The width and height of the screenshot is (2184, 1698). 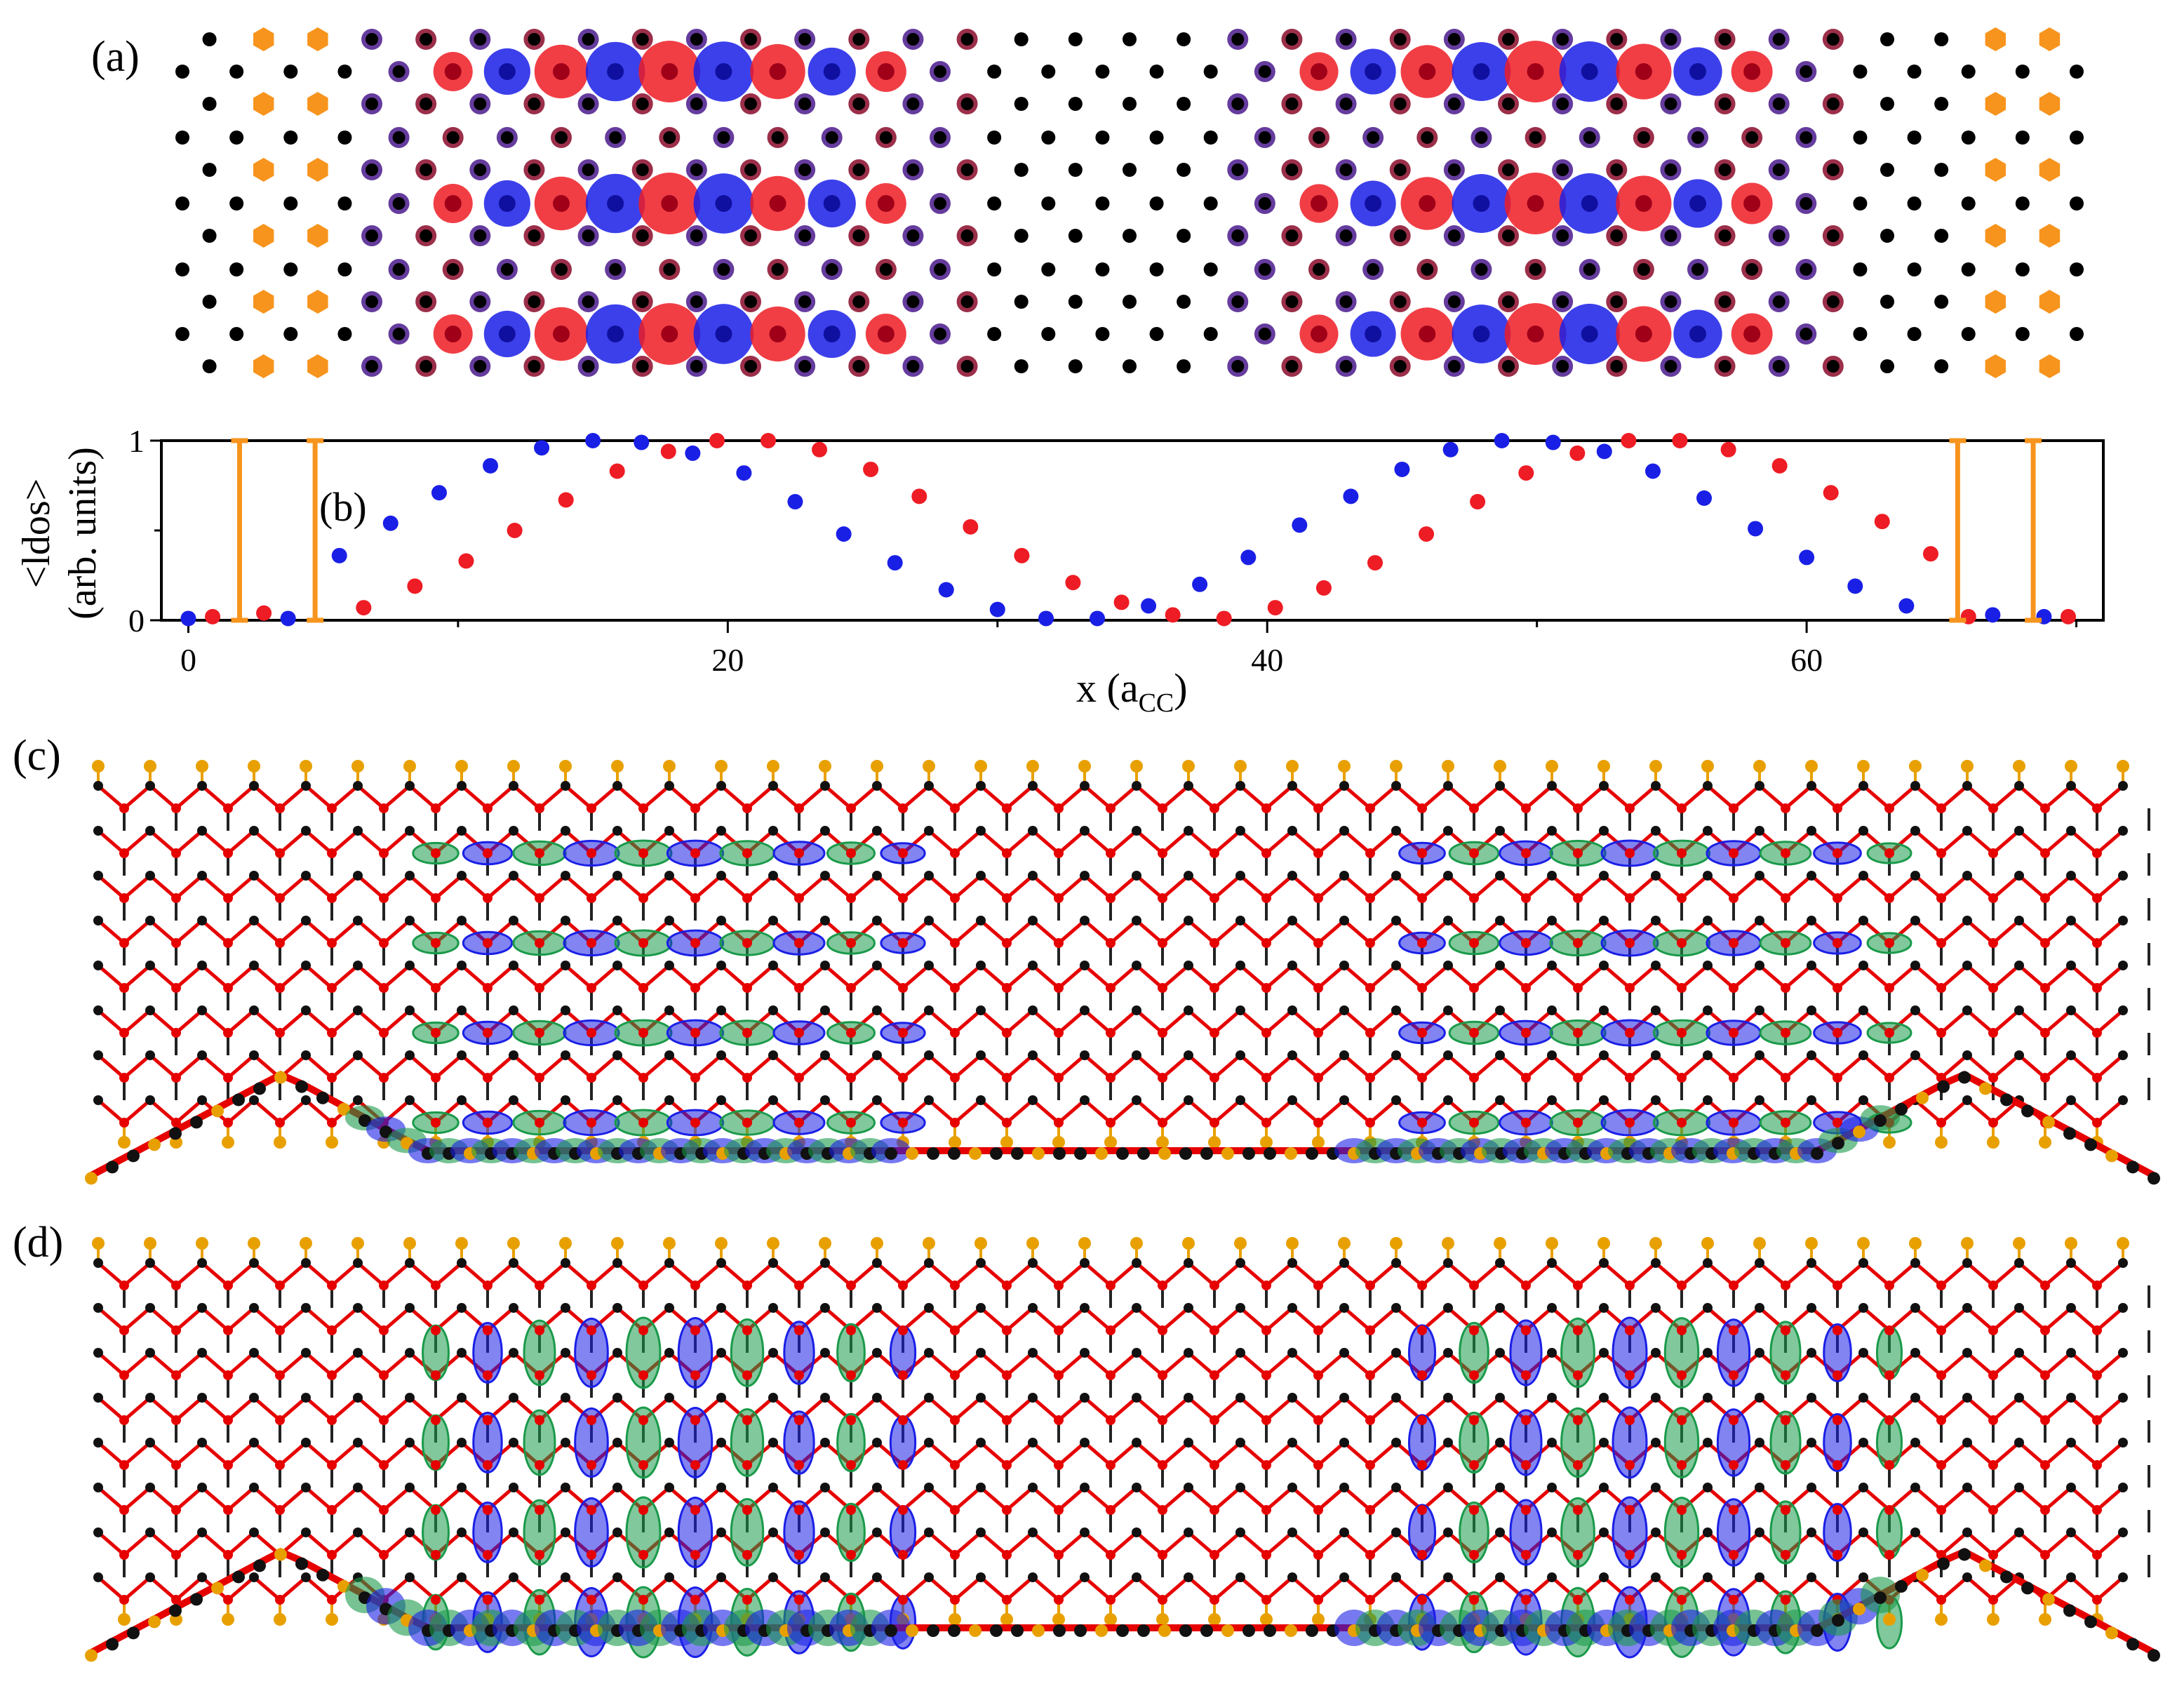 What do you see at coordinates (617, 1243) in the screenshot?
I see `hydrogen-atom` at bounding box center [617, 1243].